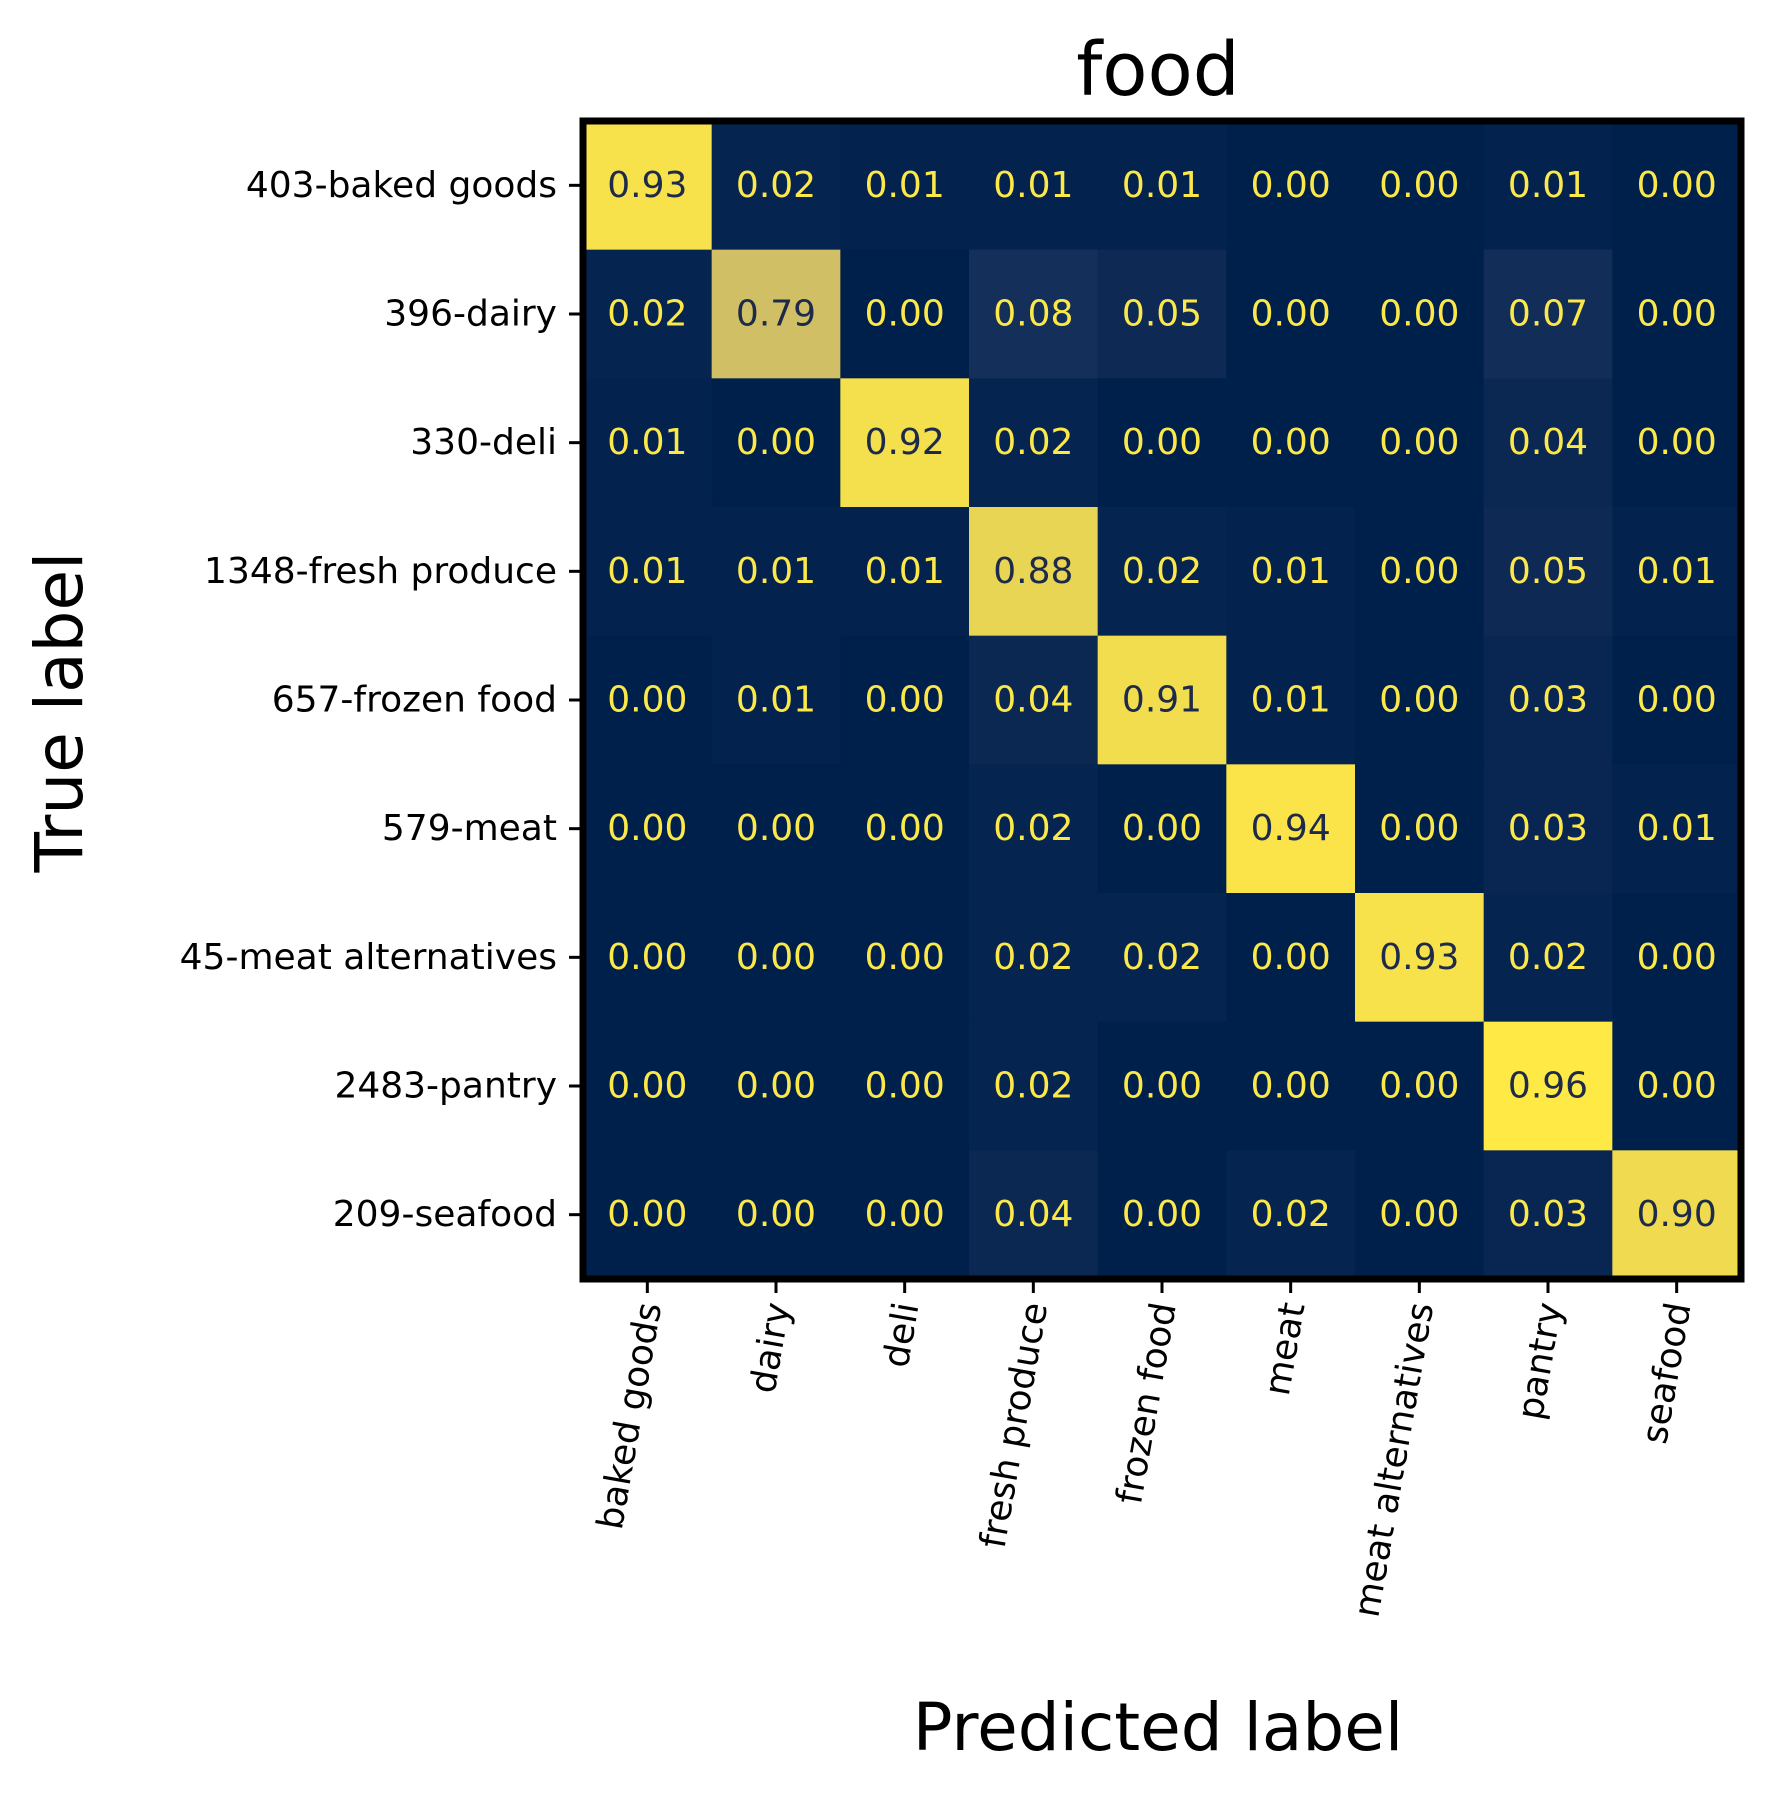  Describe the element at coordinates (470, 314) in the screenshot. I see `y-tick-label: 396-dairy` at that location.